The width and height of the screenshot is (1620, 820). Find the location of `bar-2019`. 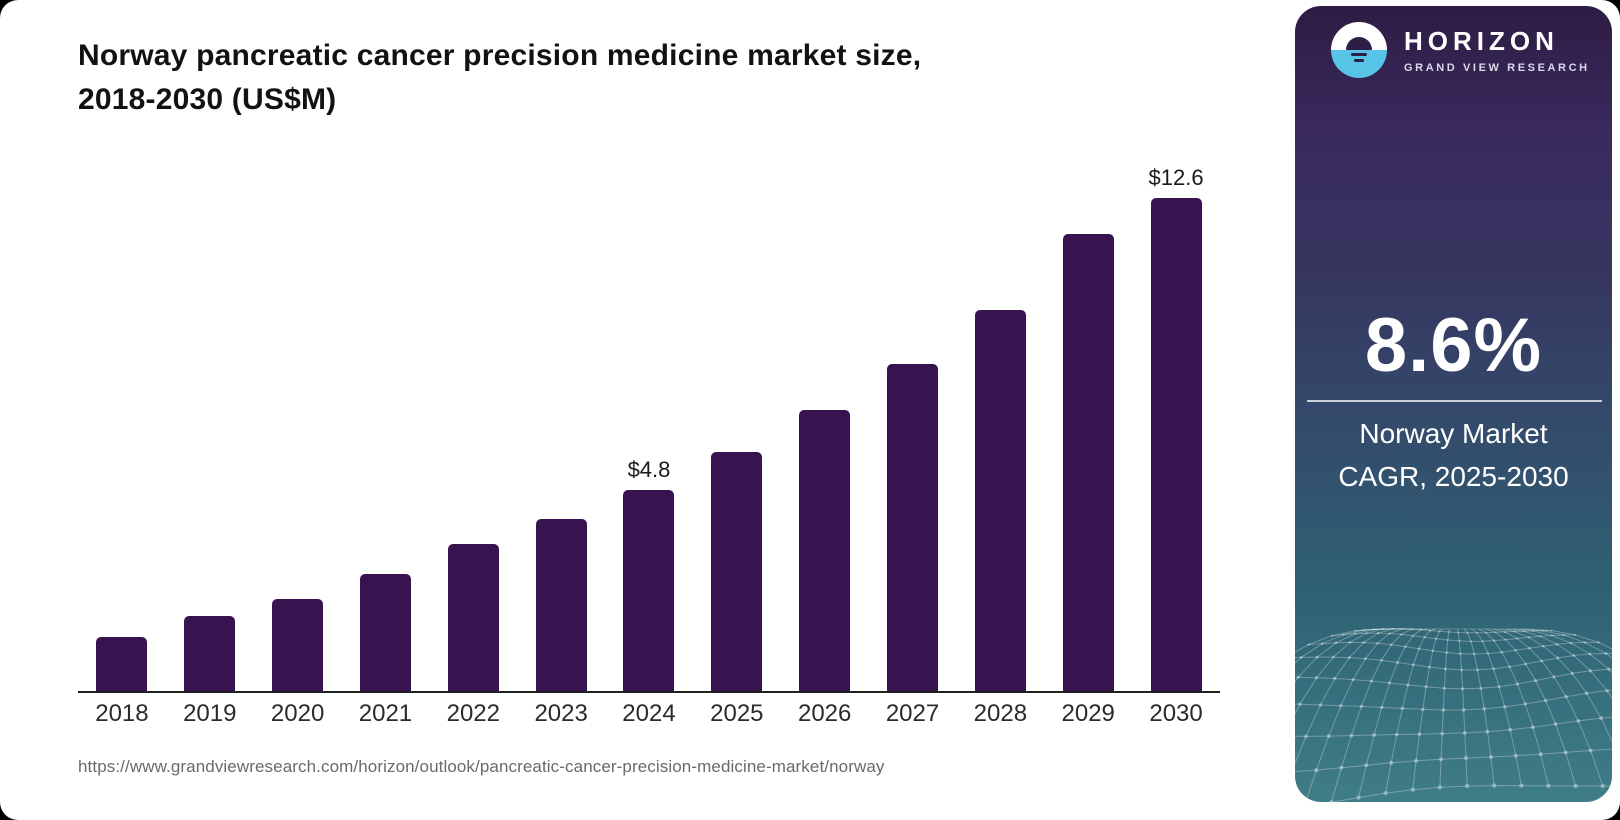

bar-2019 is located at coordinates (210, 653).